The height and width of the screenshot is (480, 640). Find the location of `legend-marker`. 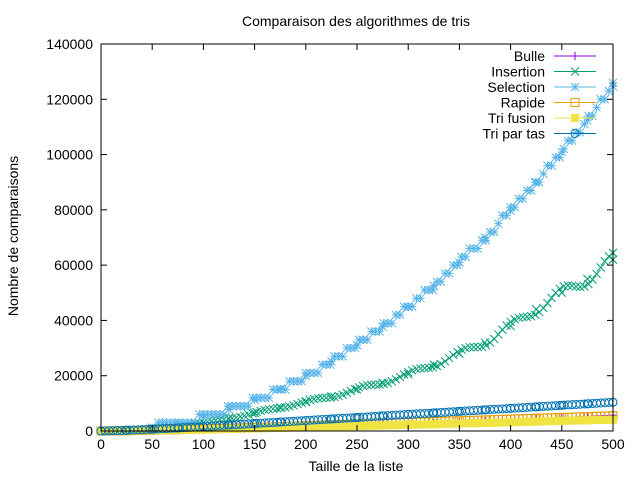

legend-marker is located at coordinates (575, 118).